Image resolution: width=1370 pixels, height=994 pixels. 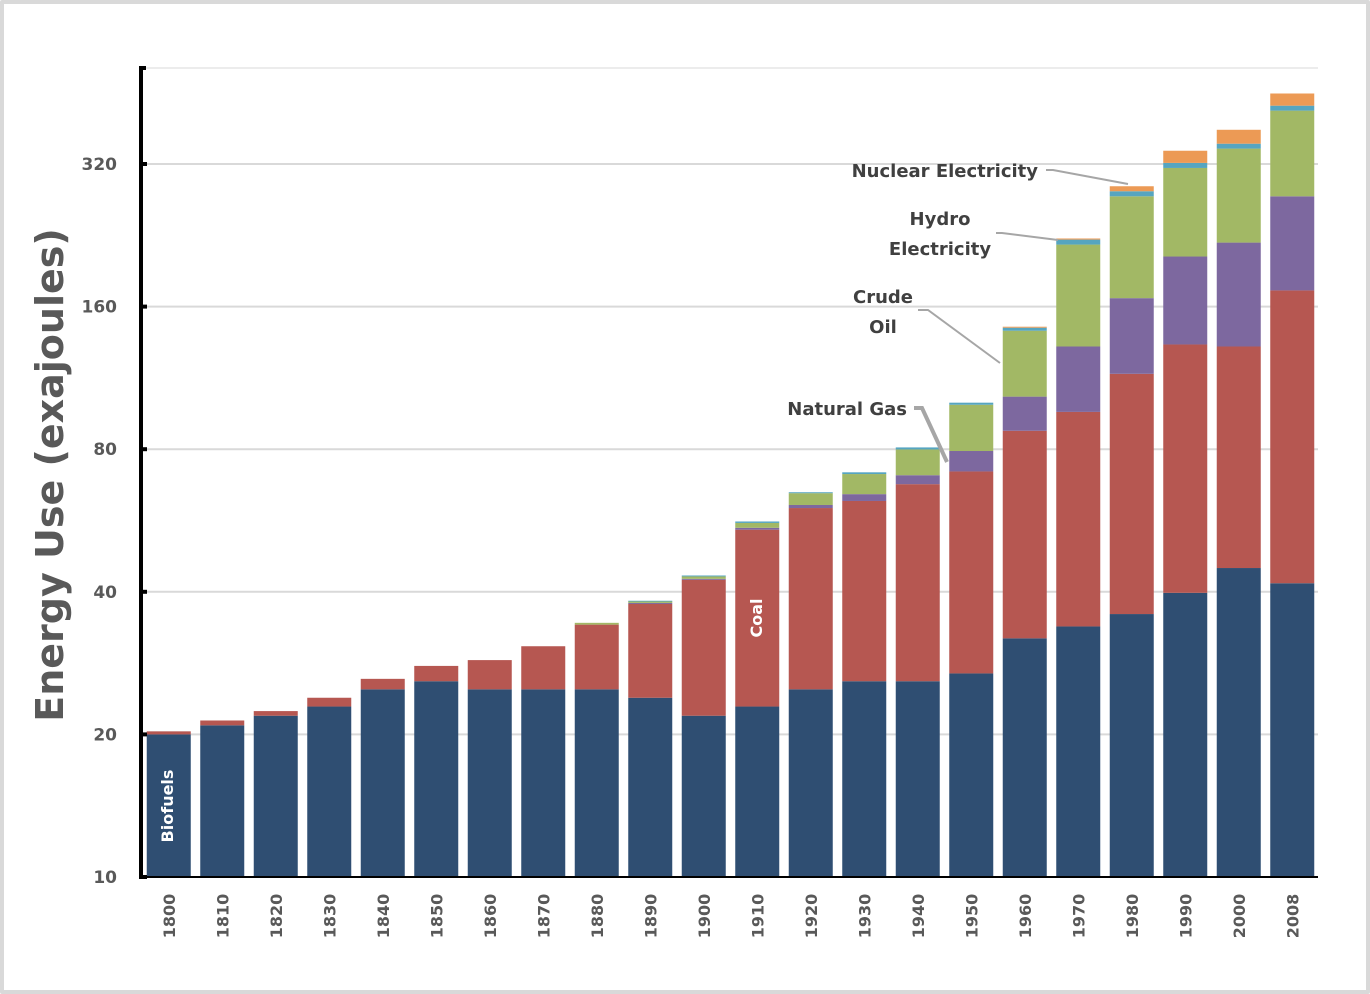 What do you see at coordinates (1292, 99) in the screenshot?
I see `bar-segment-nuclear-electricity-2008` at bounding box center [1292, 99].